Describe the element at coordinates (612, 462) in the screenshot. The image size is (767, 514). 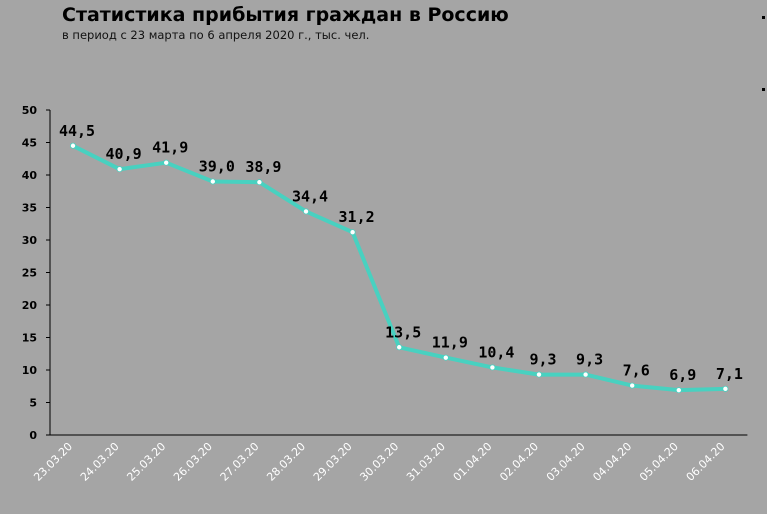
I see `x-tick-label: 04.04.20` at that location.